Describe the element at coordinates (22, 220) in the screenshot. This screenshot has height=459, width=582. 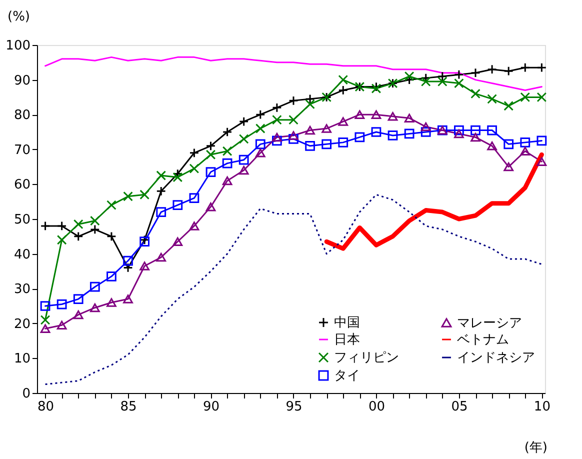
I see `y-tick-label: 50` at that location.